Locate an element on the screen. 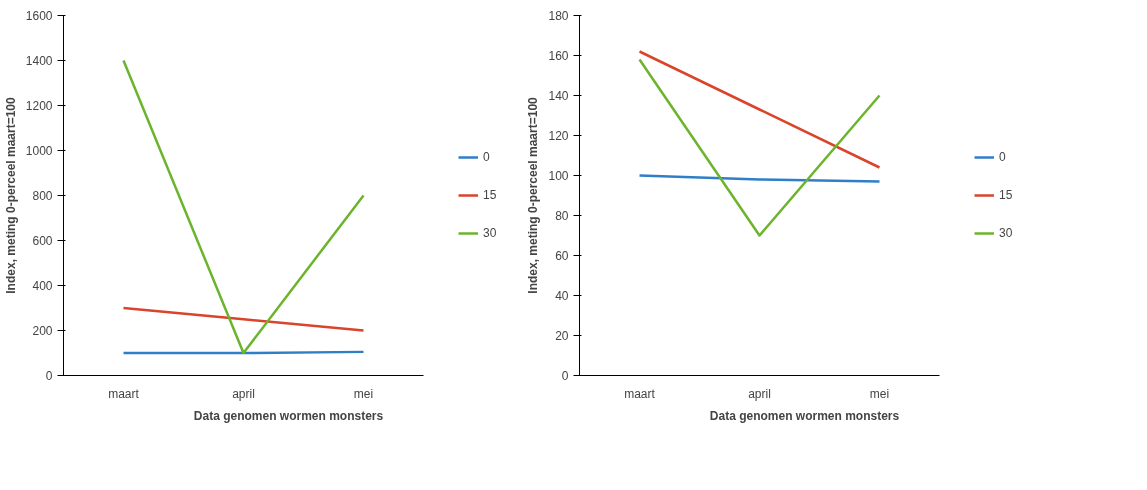  y-tick-label: 180 is located at coordinates (558, 16).